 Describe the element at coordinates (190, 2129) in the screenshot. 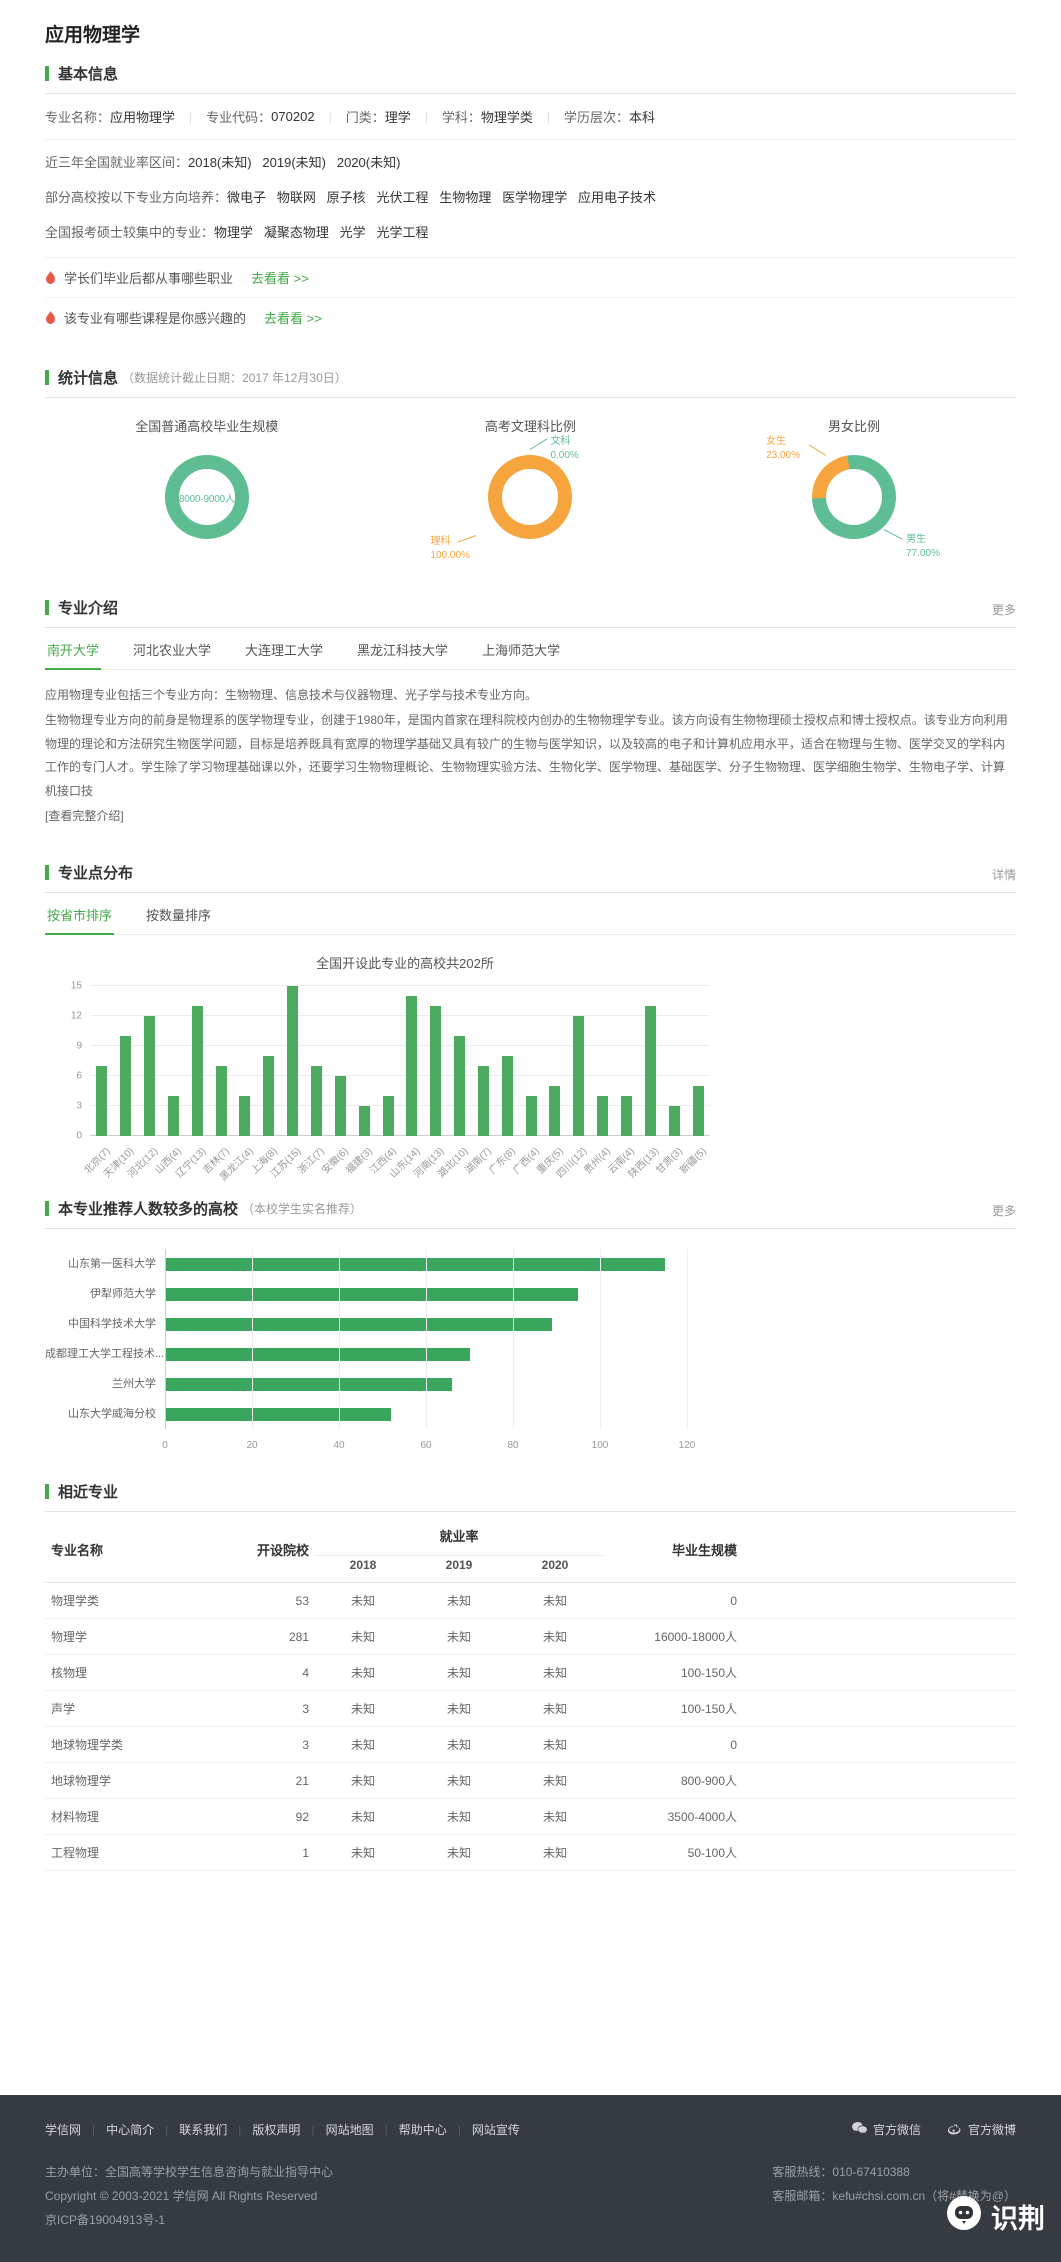

I see `footer-link: 联系我们` at that location.